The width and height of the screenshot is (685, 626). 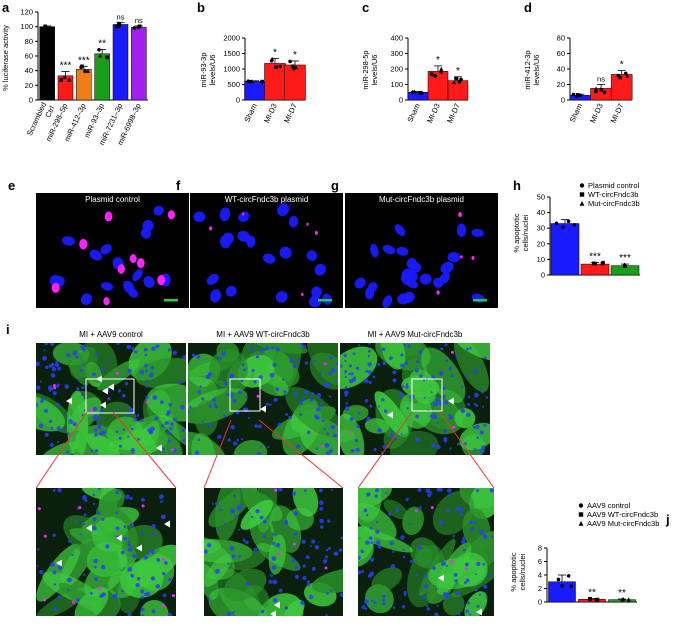 I want to click on y-tick-label: 2, so click(x=540, y=588).